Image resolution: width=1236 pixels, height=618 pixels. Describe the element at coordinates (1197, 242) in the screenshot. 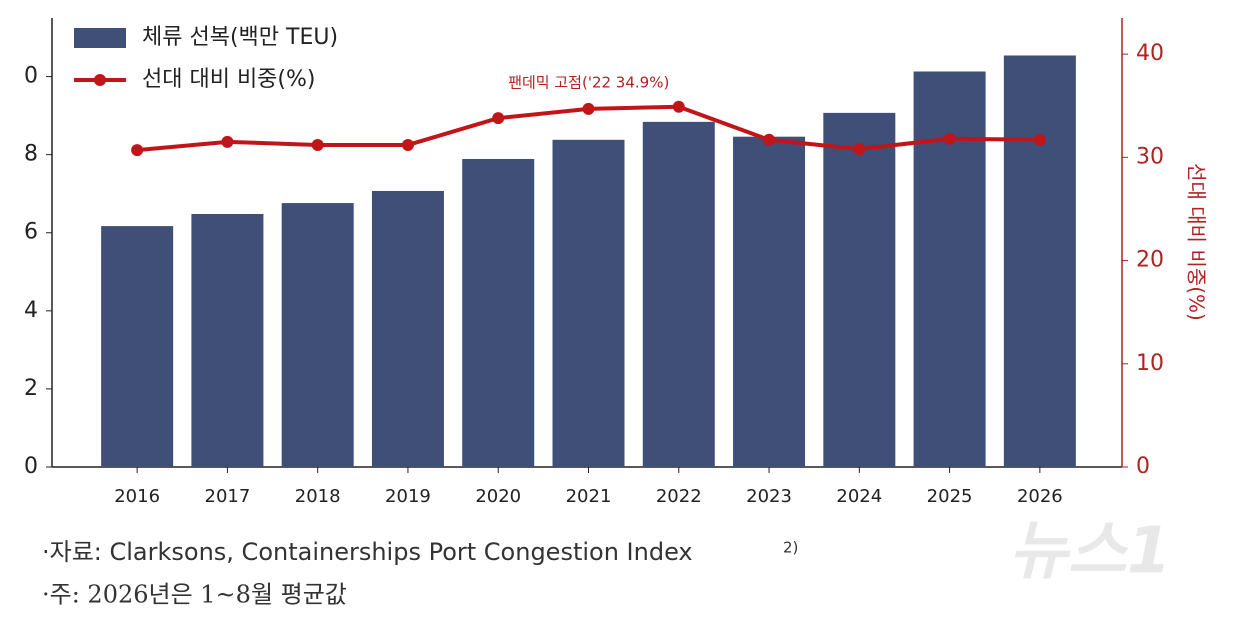

I see `y2-axis-label: 선대 대비 비중(%)` at that location.